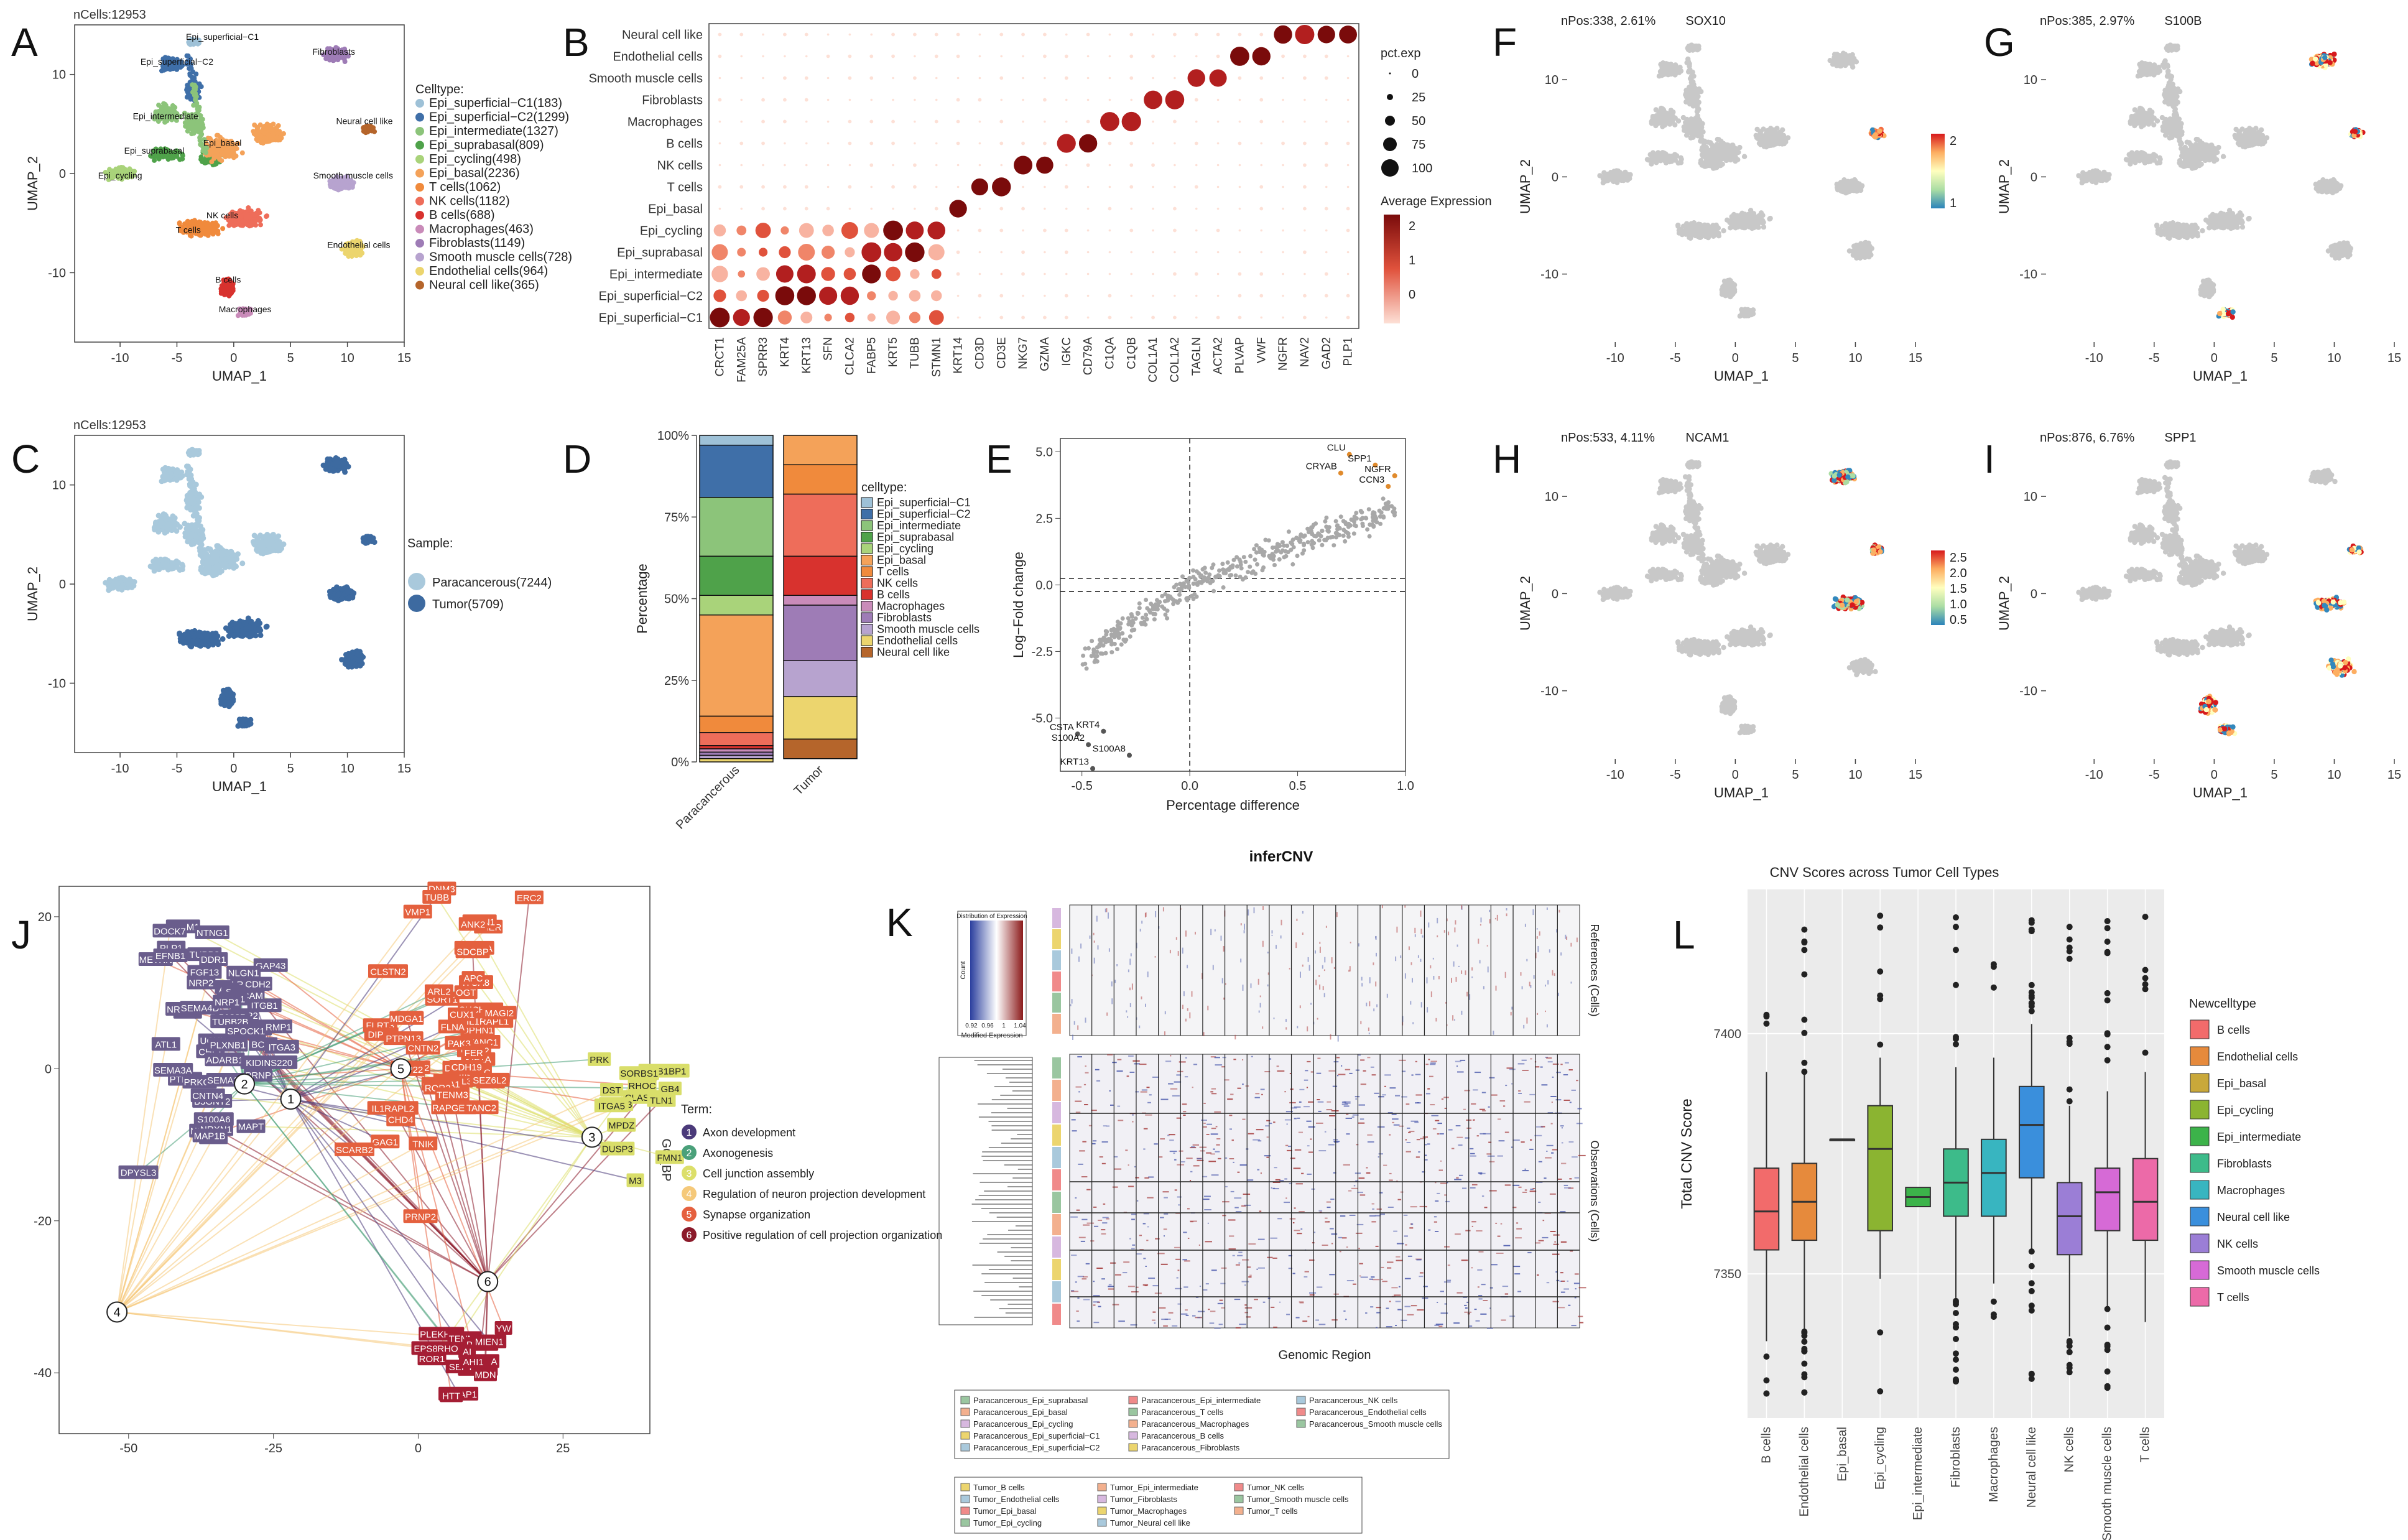 The height and width of the screenshot is (1540, 2408). Describe the element at coordinates (1261, 350) in the screenshot. I see `gene-label: VWF` at that location.